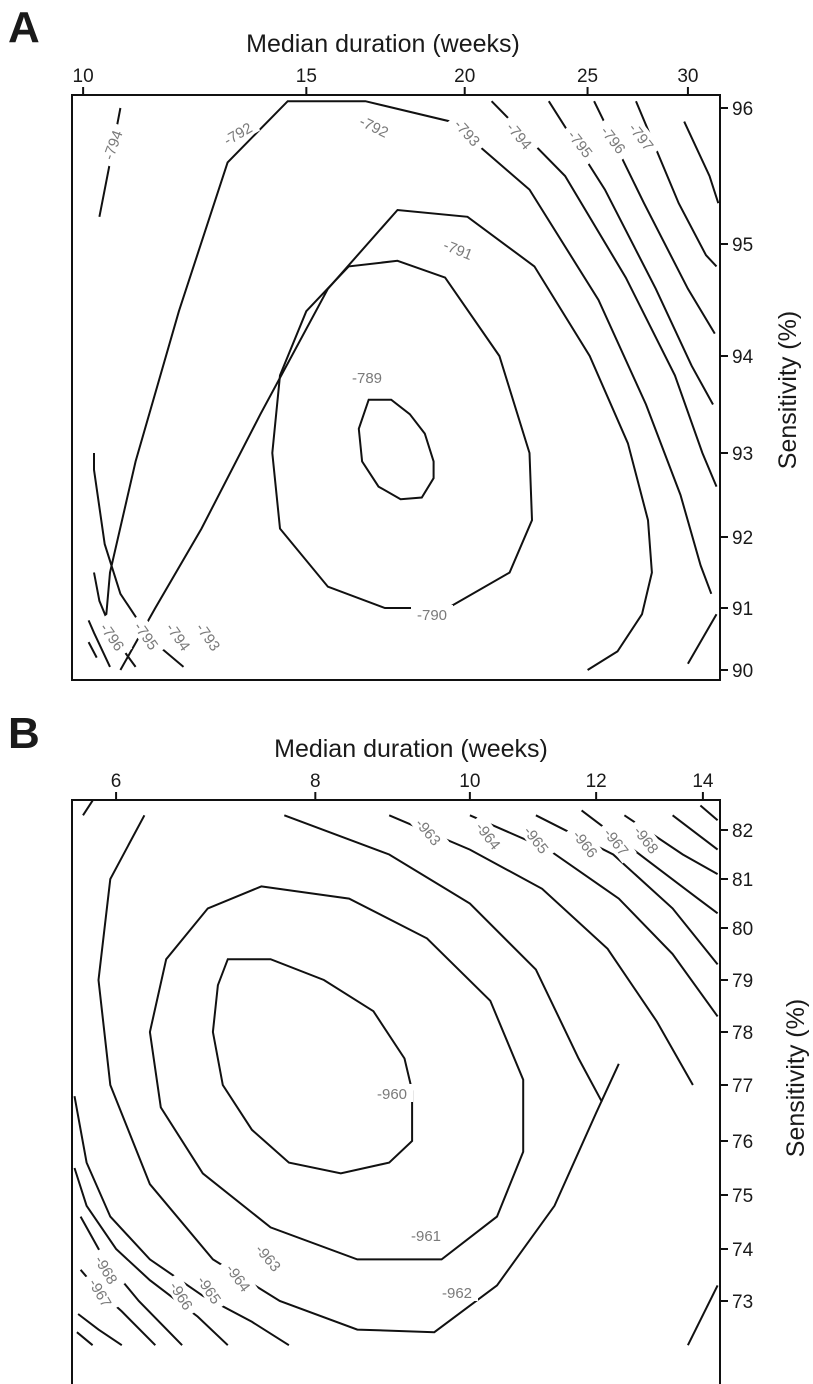  I want to click on y-tick-label: 91, so click(742, 609).